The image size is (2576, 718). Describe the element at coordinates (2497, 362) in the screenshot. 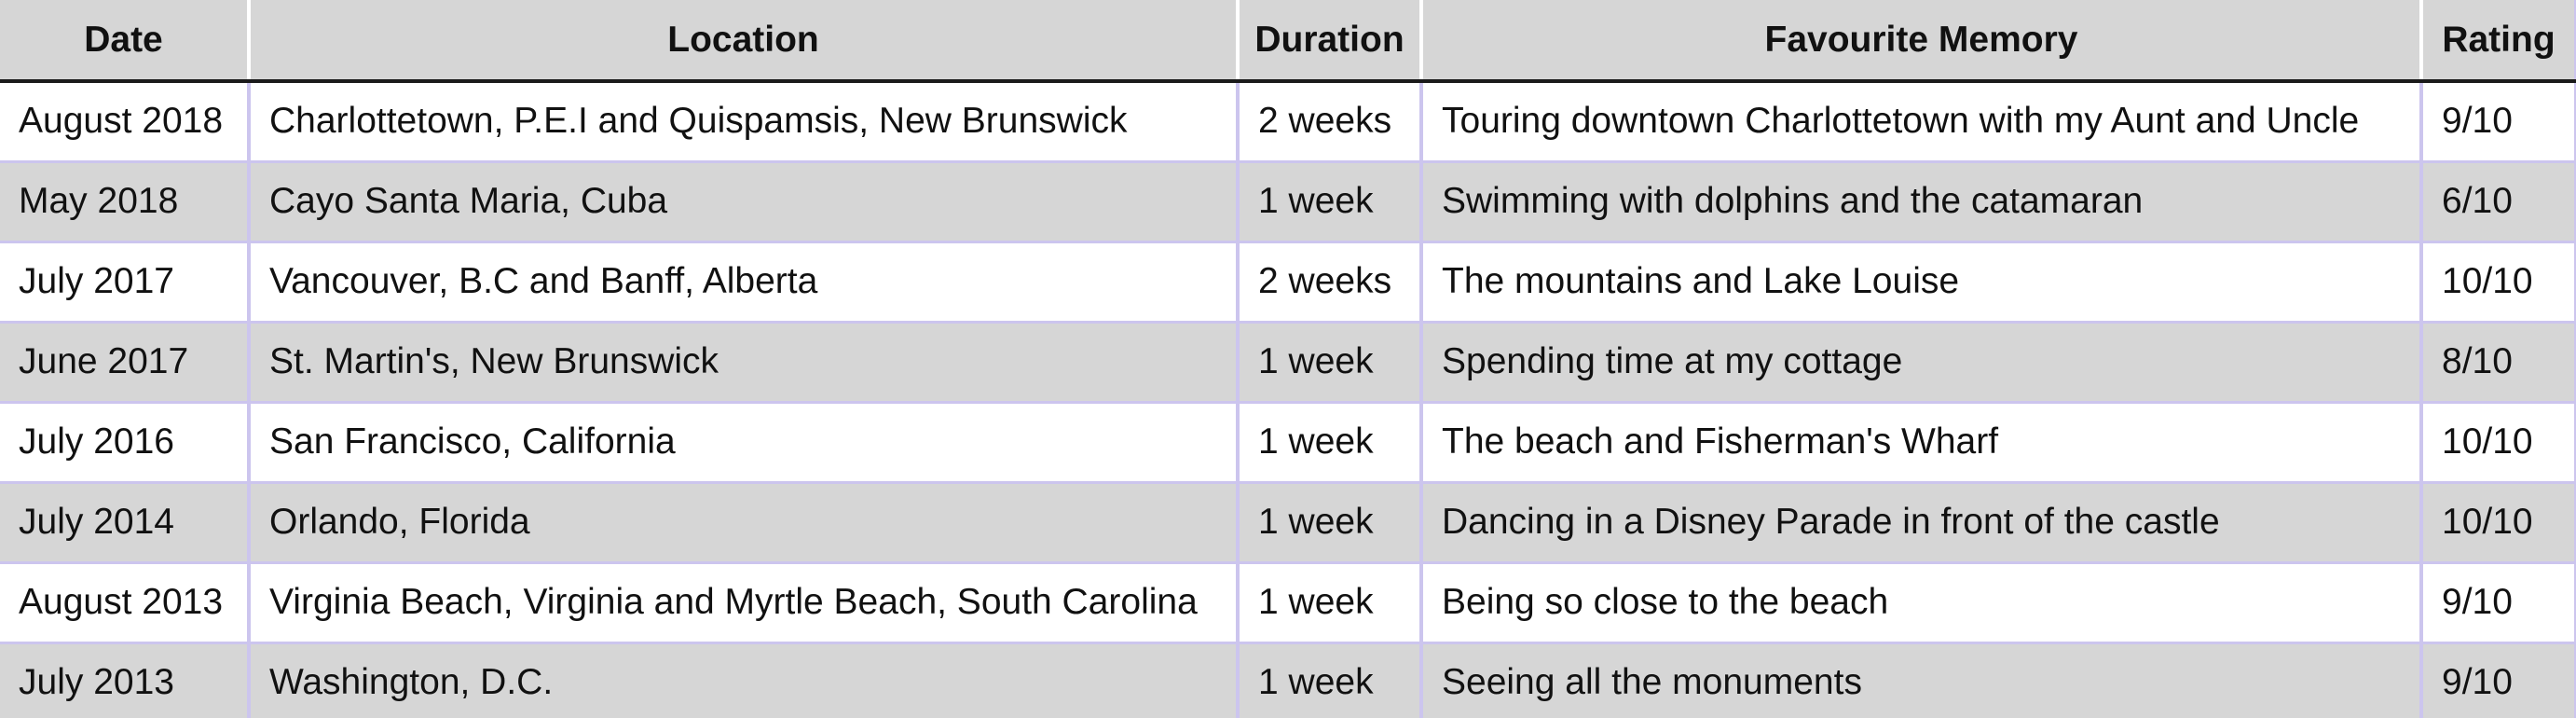

I see `cell-rating: 8/10` at that location.